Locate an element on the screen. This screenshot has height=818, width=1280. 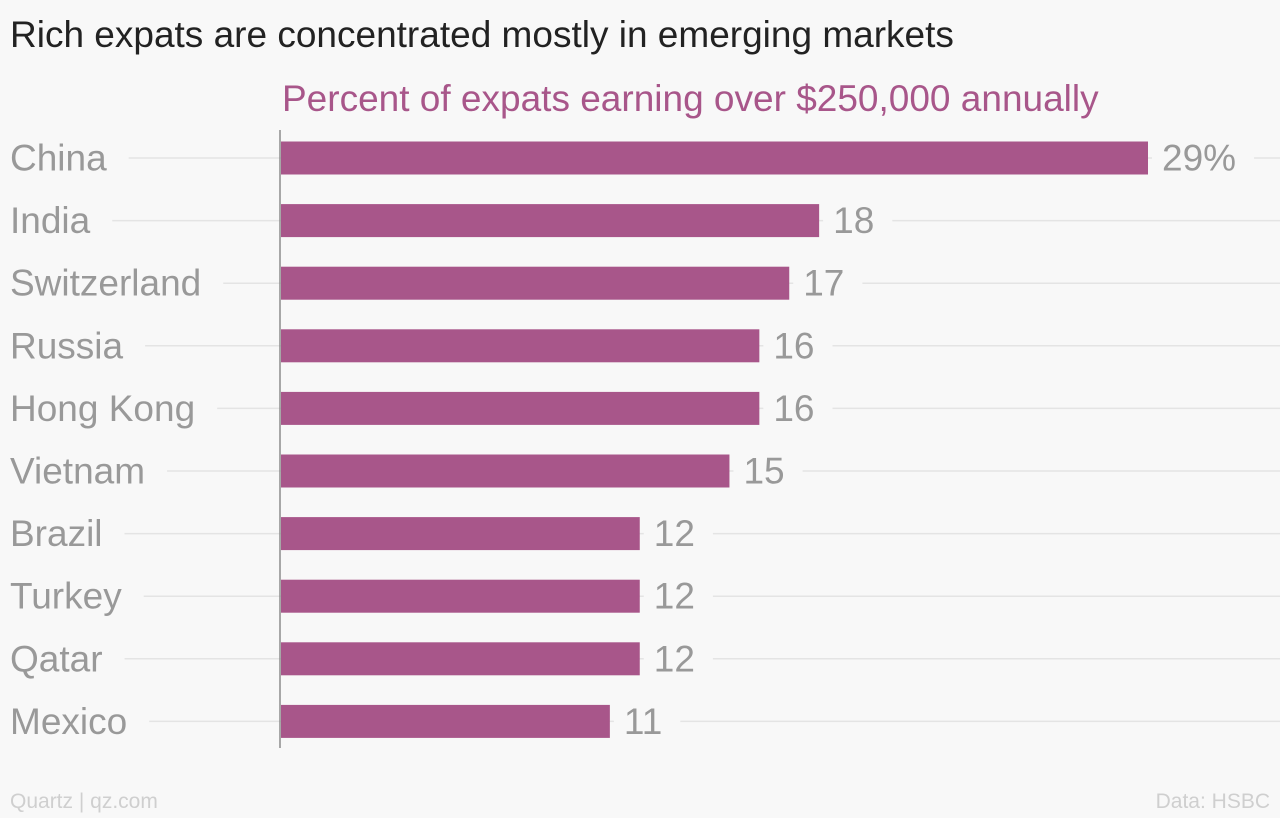
value-label: 11 is located at coordinates (643, 721).